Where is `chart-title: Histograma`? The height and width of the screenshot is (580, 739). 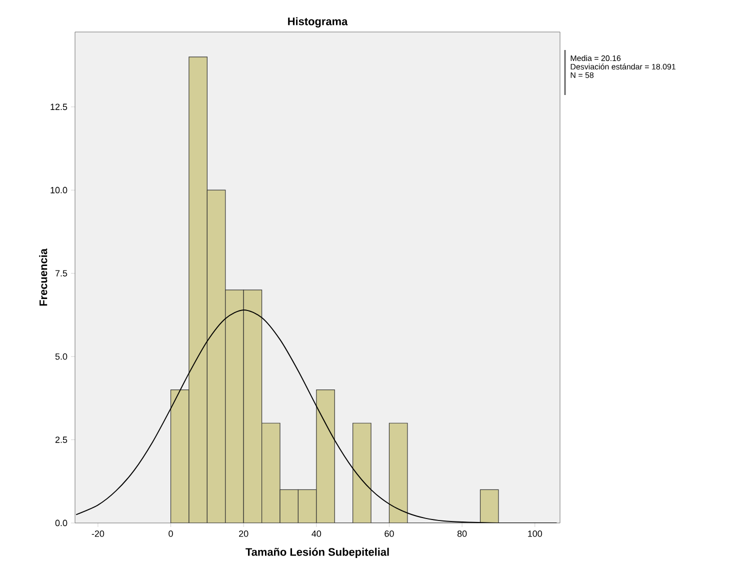
chart-title: Histograma is located at coordinates (318, 22).